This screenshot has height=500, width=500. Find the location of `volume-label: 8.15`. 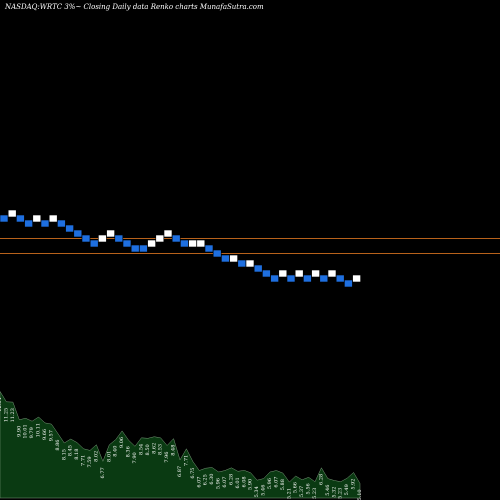

volume-label: 8.15 is located at coordinates (64, 454).